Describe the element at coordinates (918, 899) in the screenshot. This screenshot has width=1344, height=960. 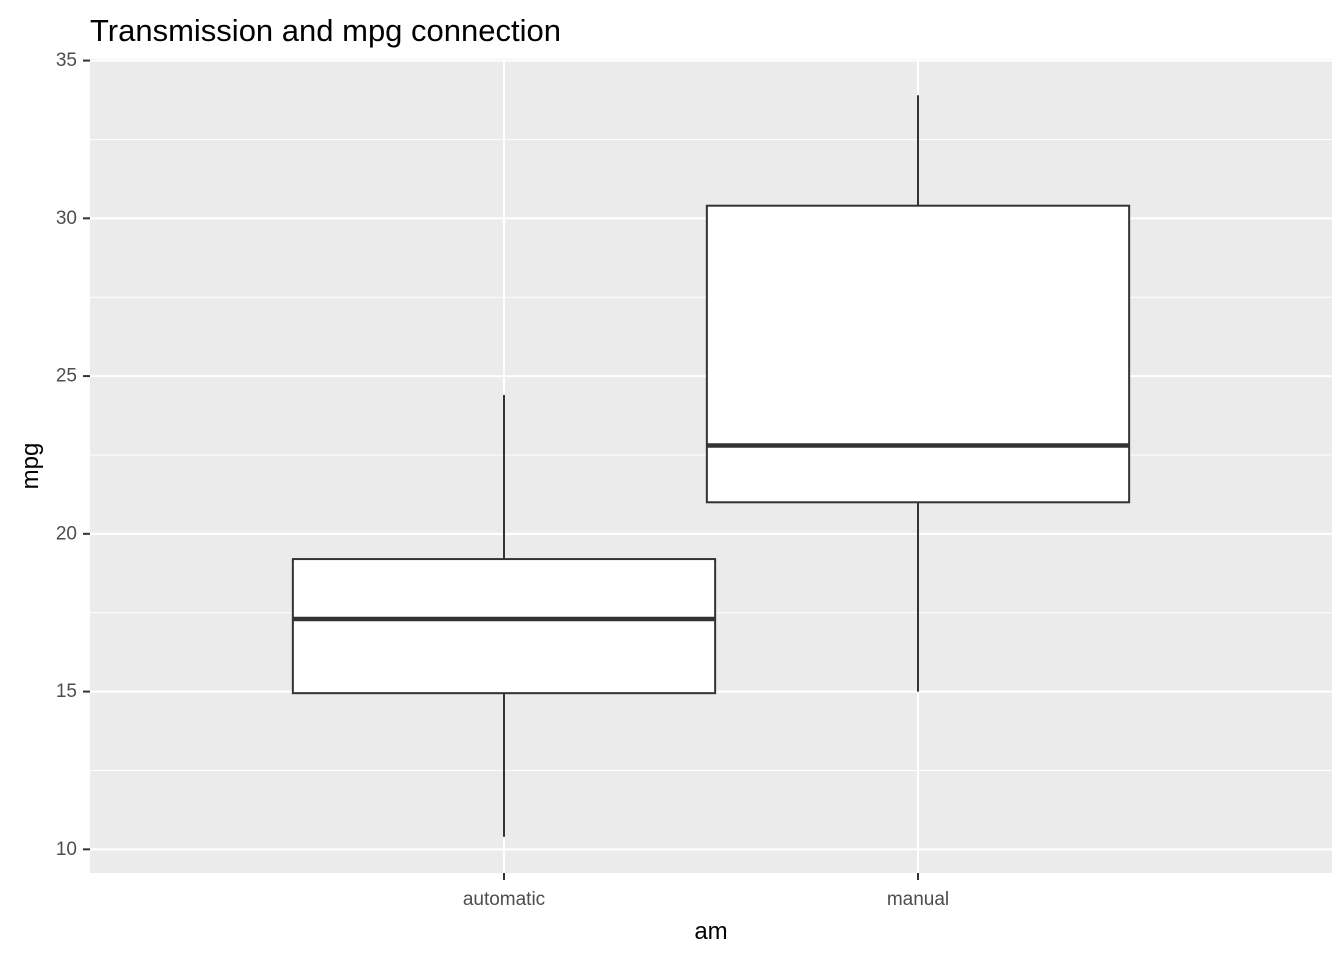
I see `x-tick-label: manual` at that location.